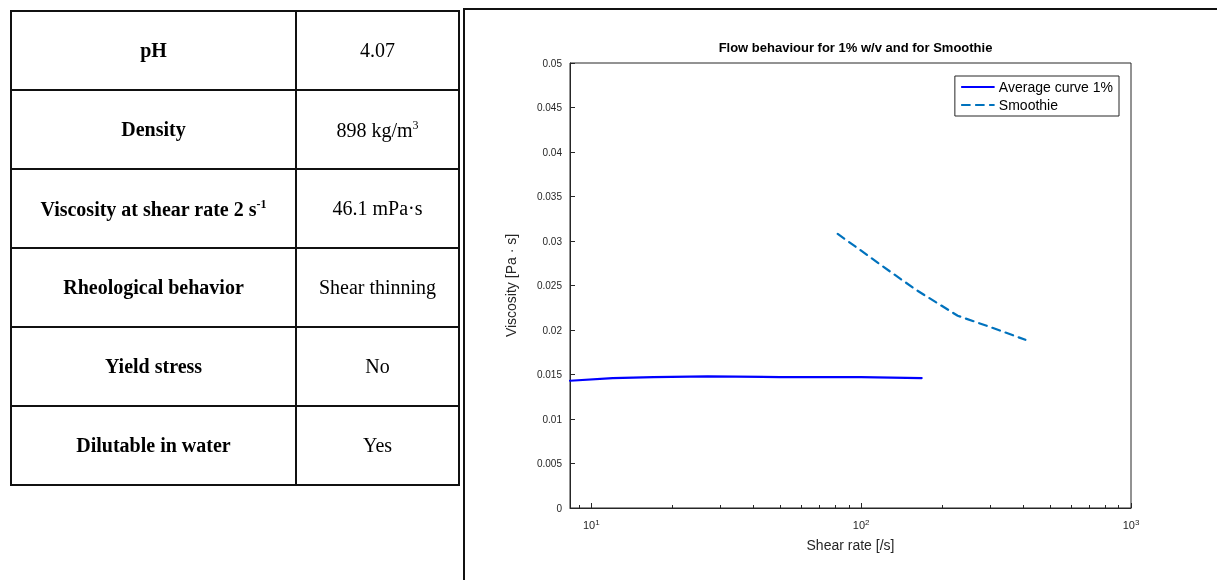 The height and width of the screenshot is (580, 1217). Describe the element at coordinates (153, 287) in the screenshot. I see `text: Rheological behavior` at that location.